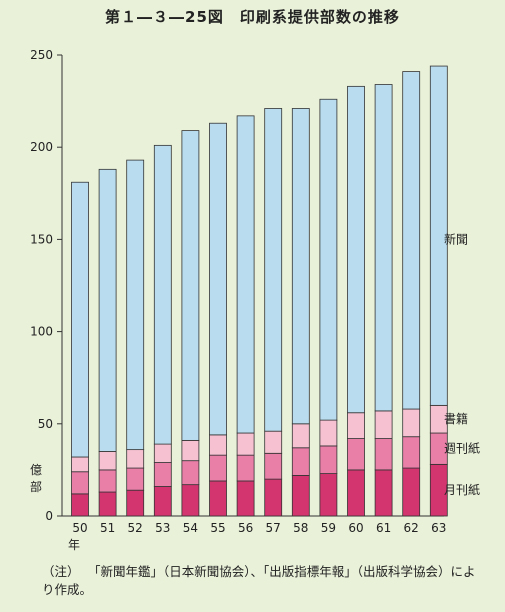 Image resolution: width=505 pixels, height=612 pixels. Describe the element at coordinates (74, 545) in the screenshot. I see `x-unit-label: 年` at that location.